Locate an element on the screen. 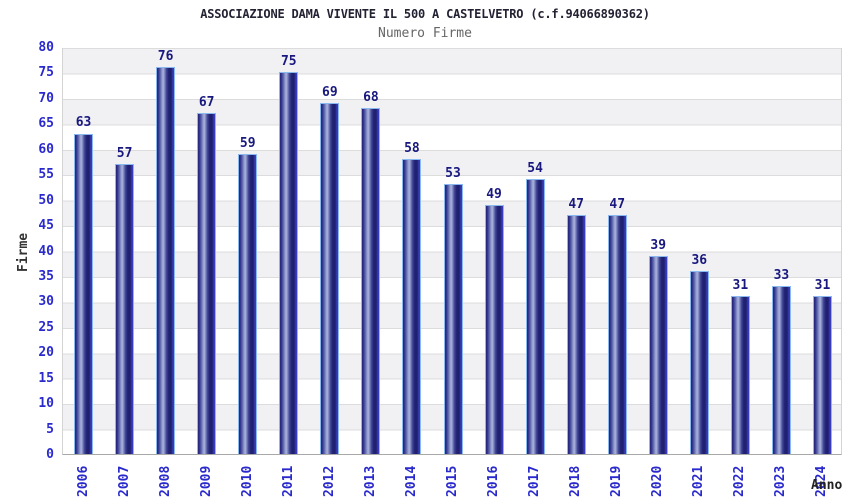 The image size is (850, 500). y-tick-label: 70 is located at coordinates (46, 98).